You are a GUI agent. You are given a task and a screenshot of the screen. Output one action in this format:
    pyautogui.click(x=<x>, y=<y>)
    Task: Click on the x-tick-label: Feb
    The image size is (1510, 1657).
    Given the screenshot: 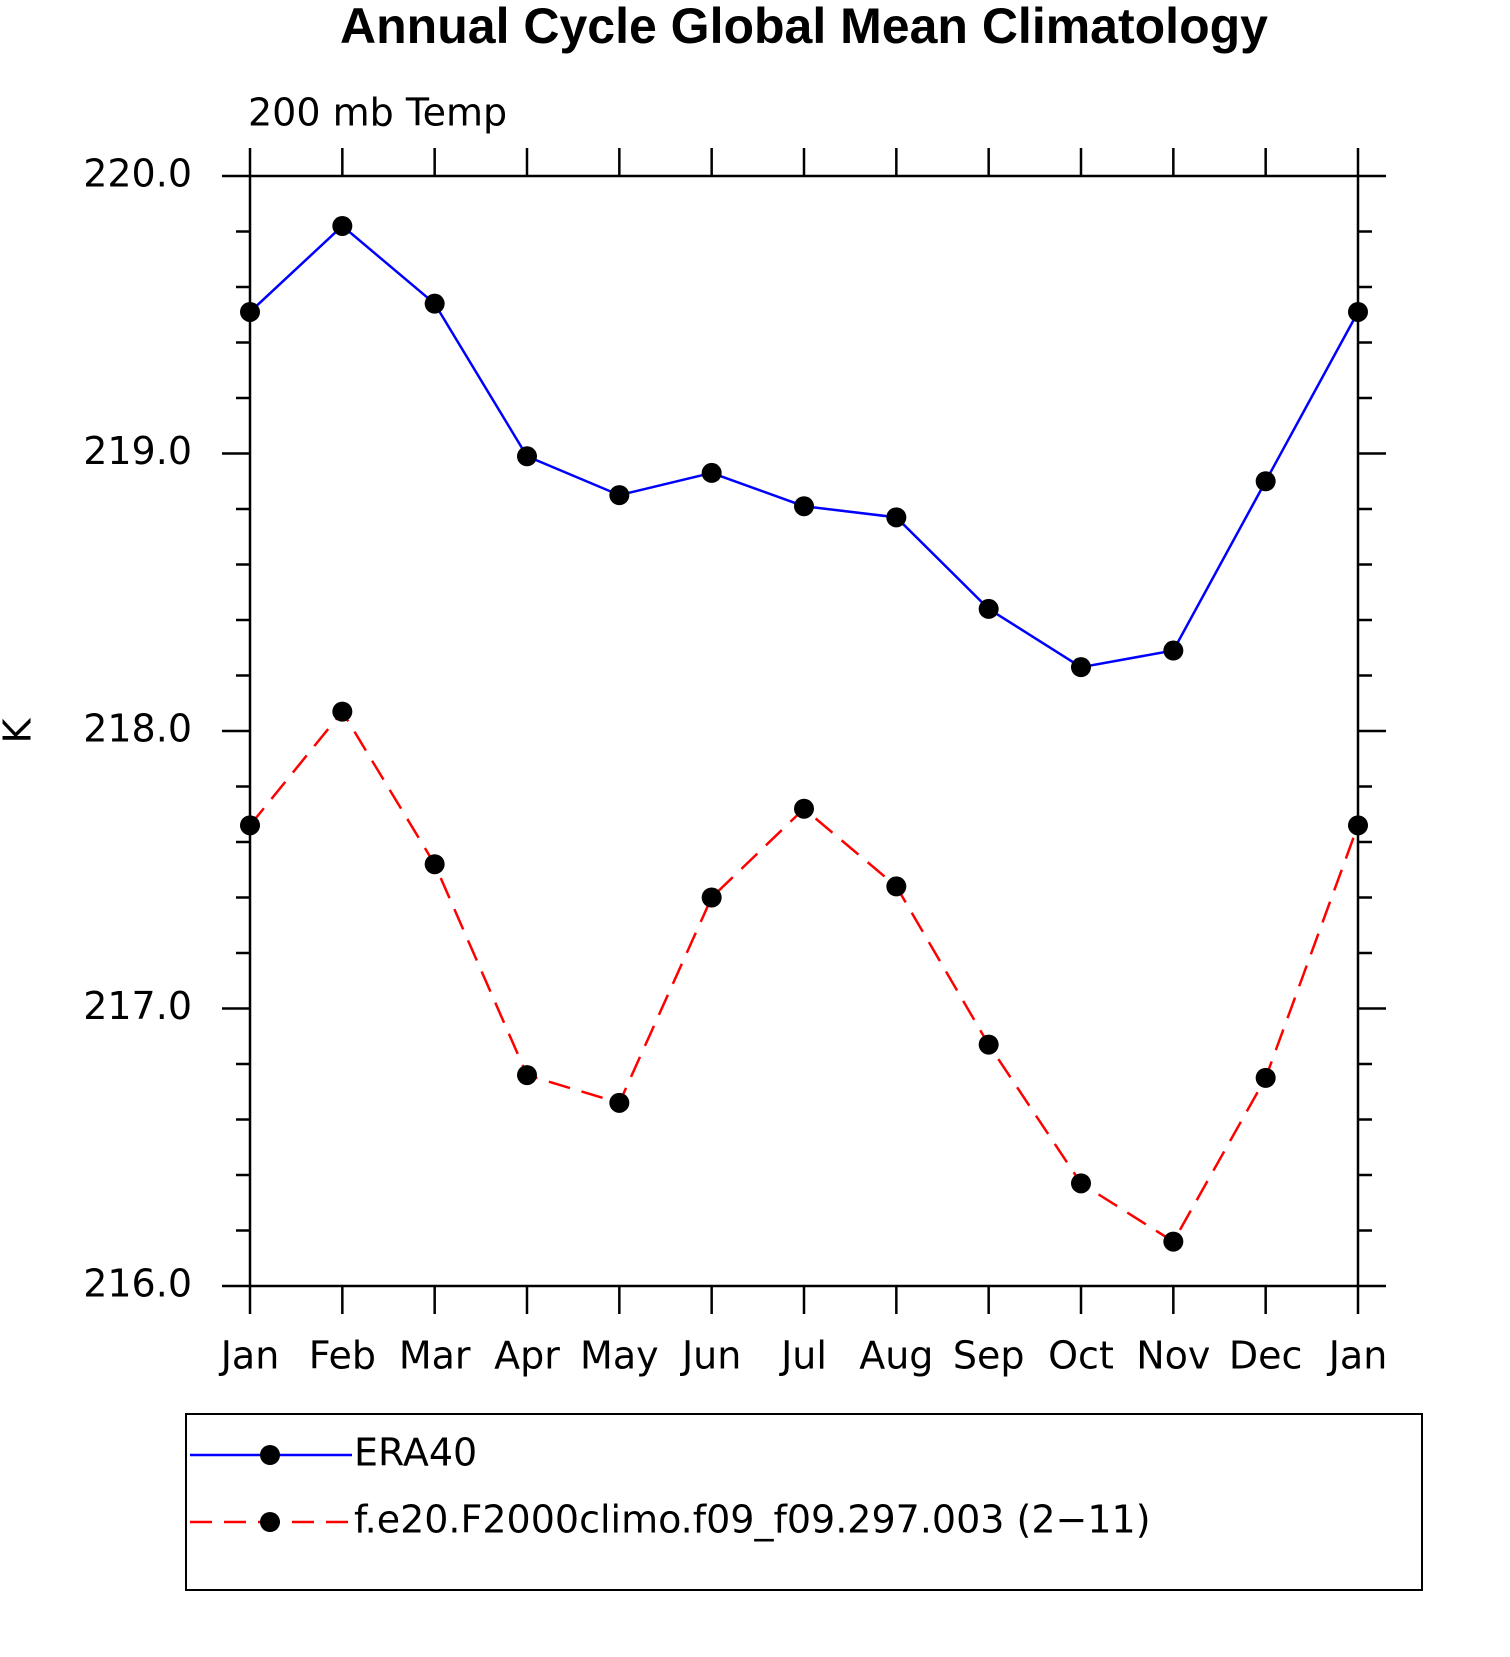 What is the action you would take?
    pyautogui.click(x=342, y=1356)
    